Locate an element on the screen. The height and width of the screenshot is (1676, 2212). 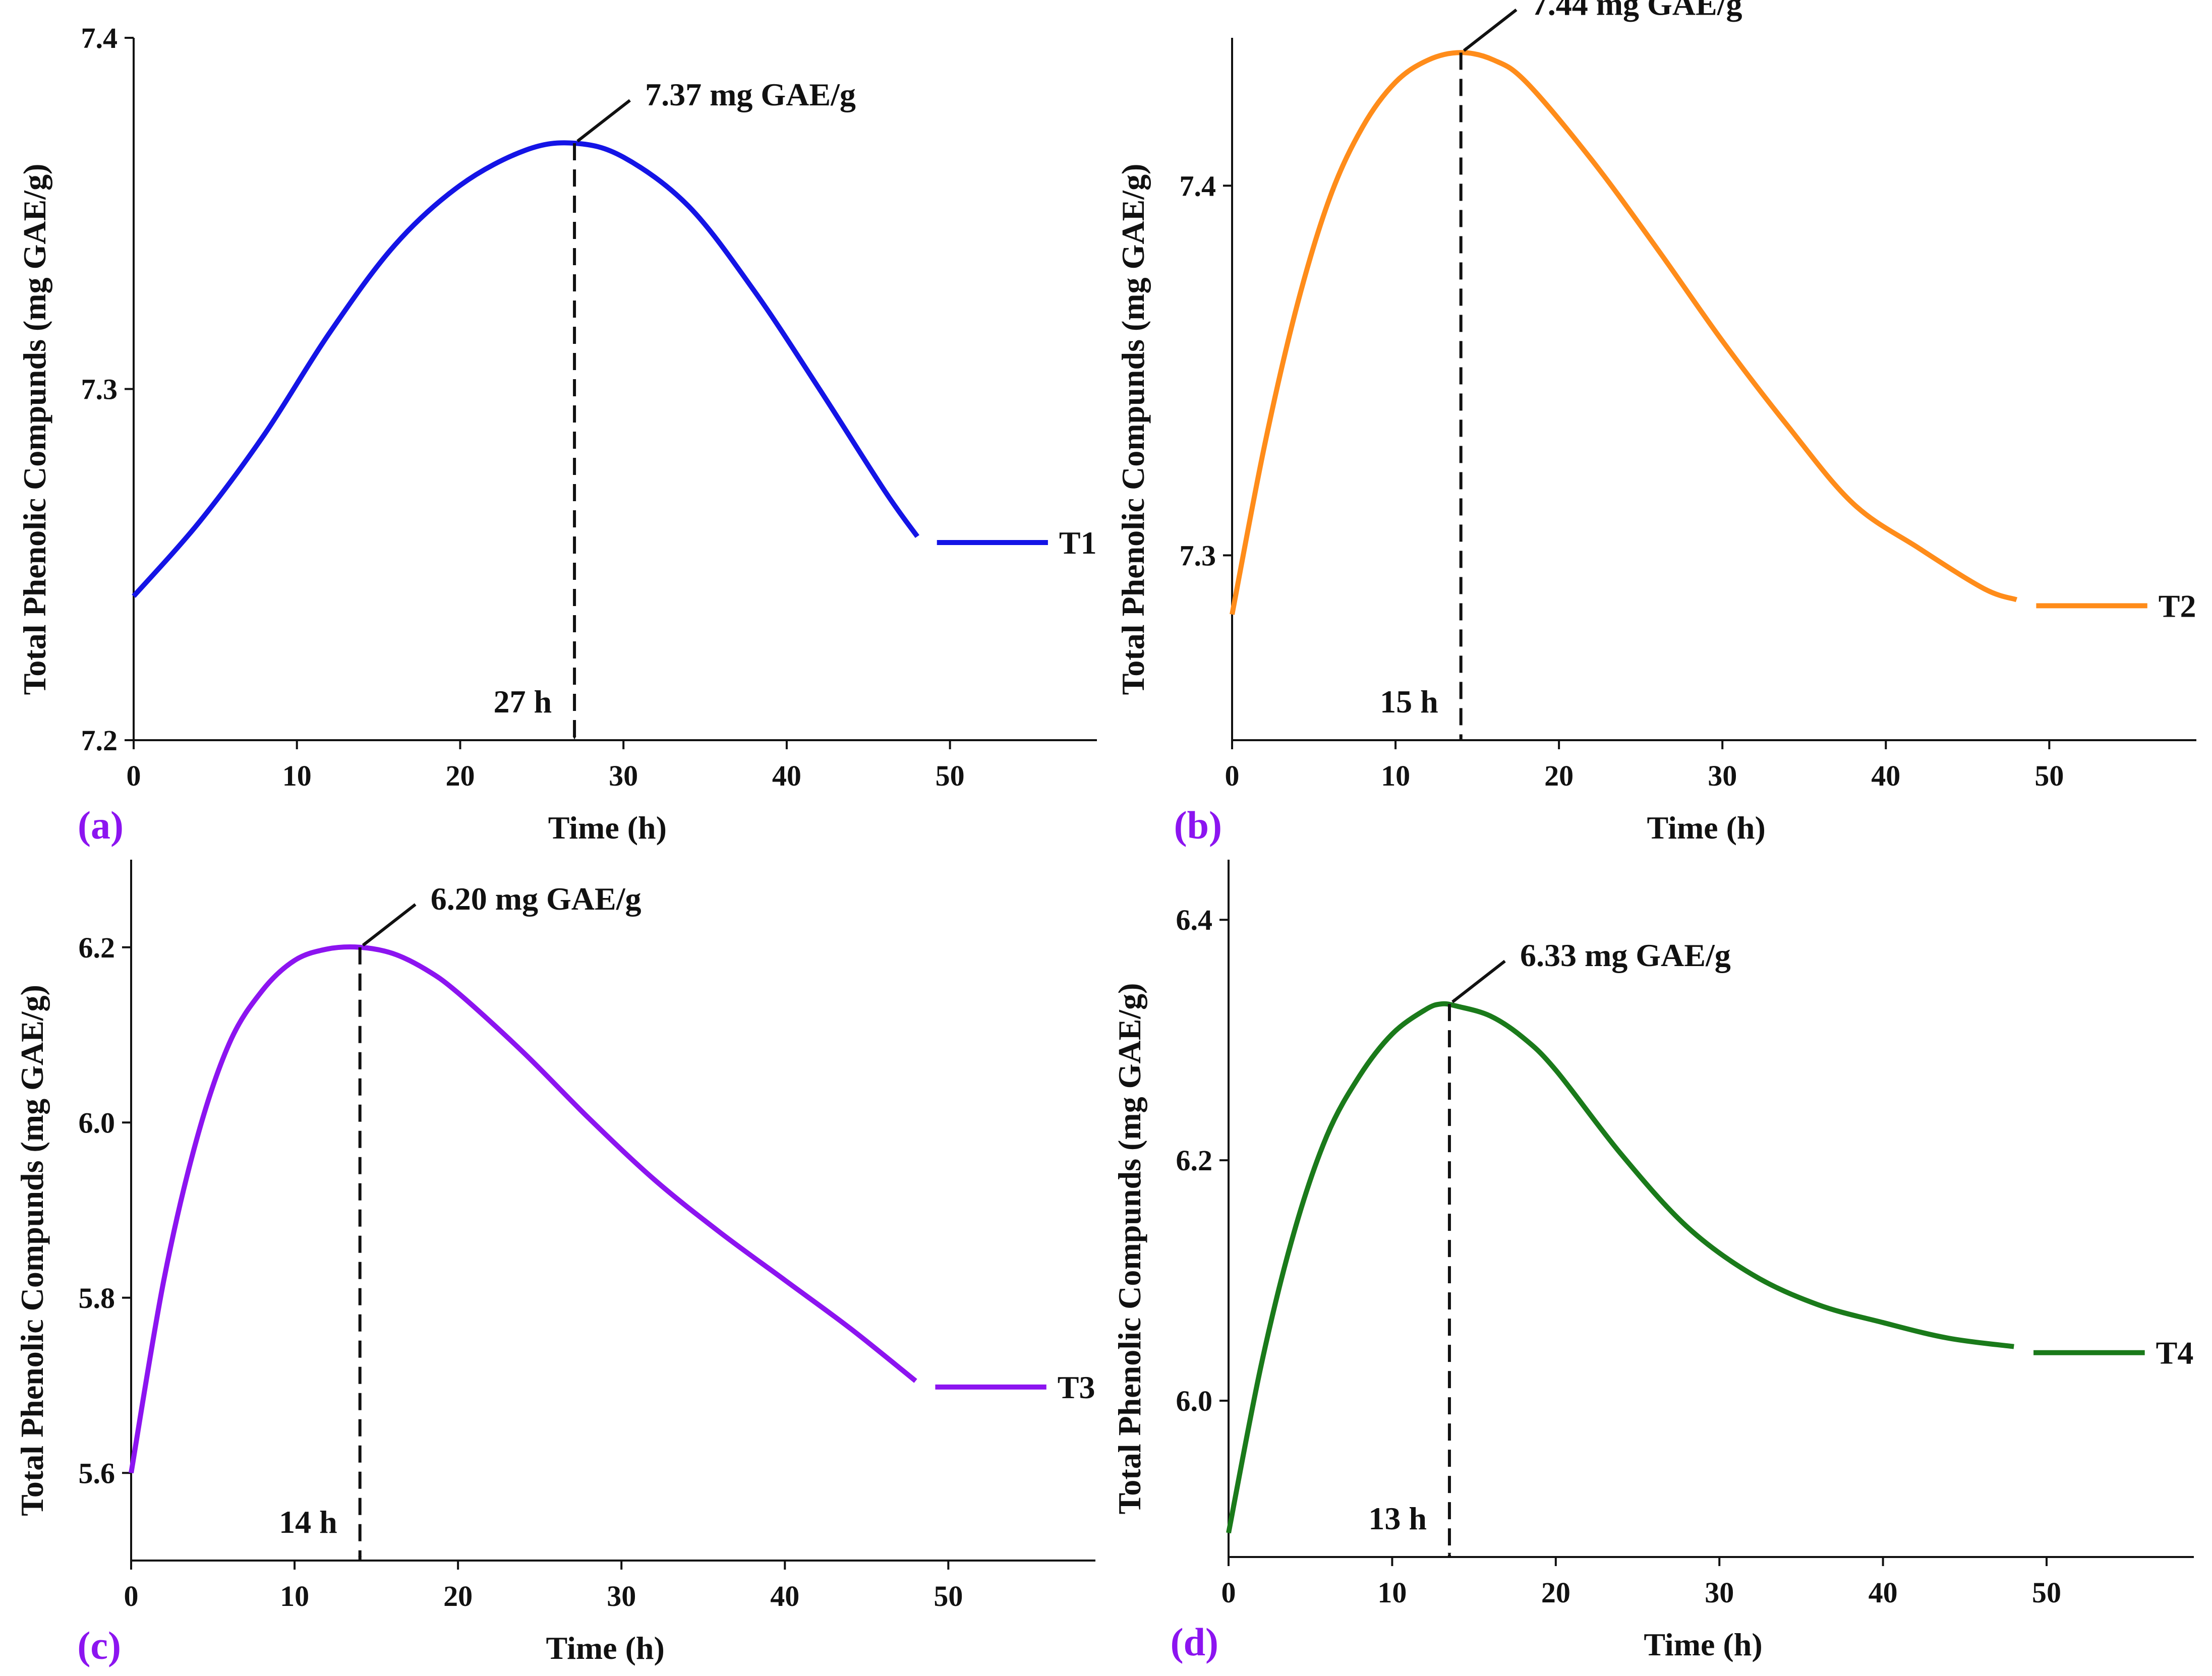
peak-time-label: 13 h is located at coordinates (1397, 1518).